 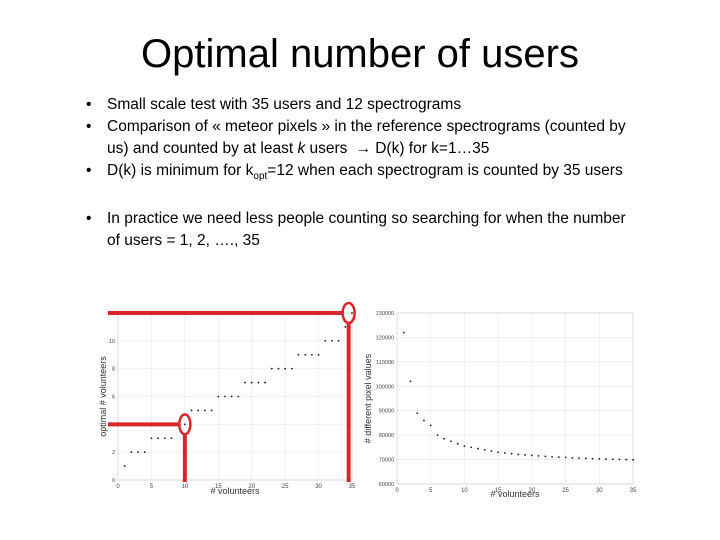 What do you see at coordinates (633, 491) in the screenshot?
I see `x-tick-label: 35` at bounding box center [633, 491].